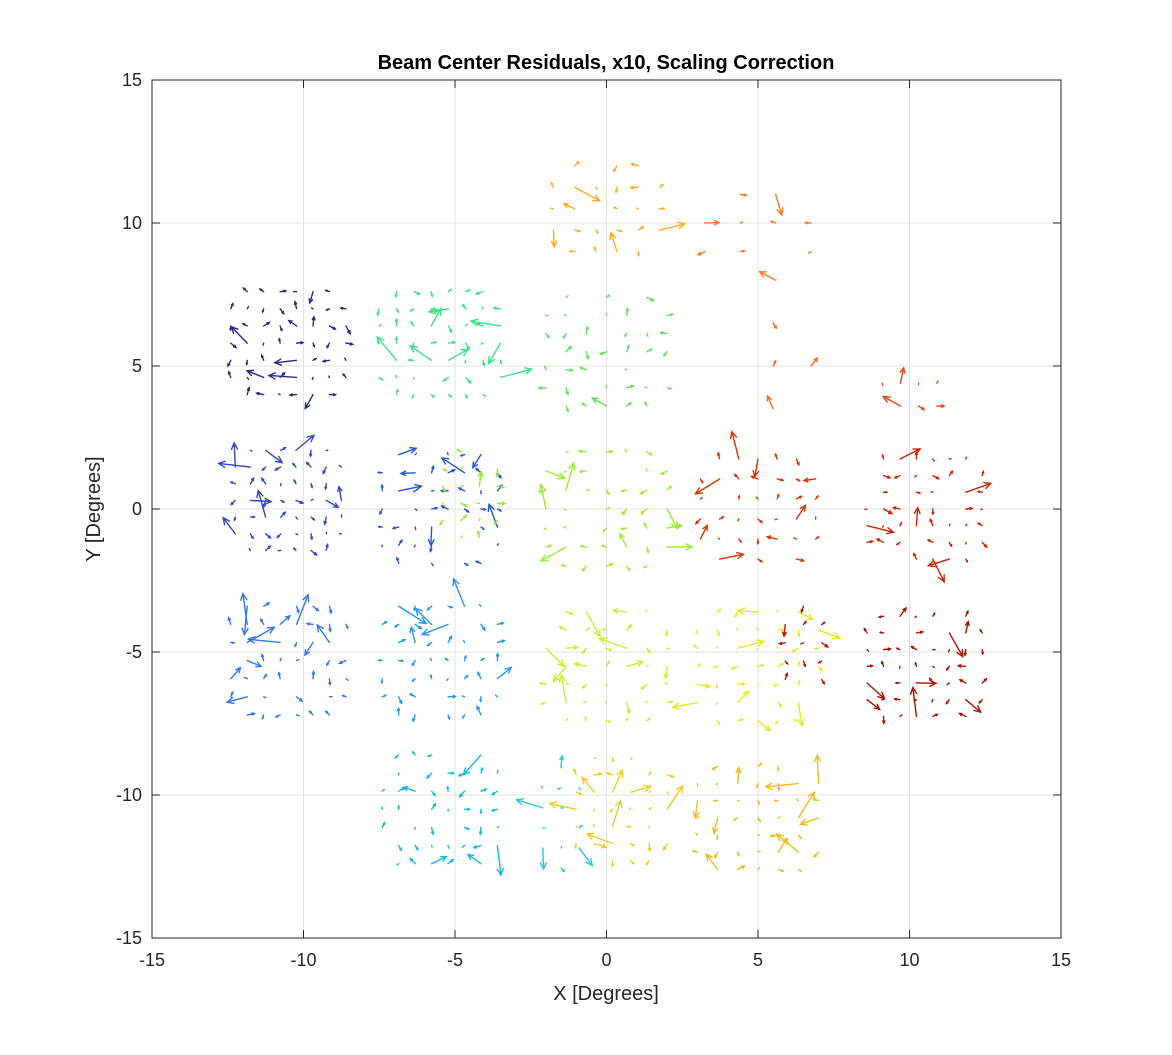 The width and height of the screenshot is (1172, 1055). Describe the element at coordinates (132, 223) in the screenshot. I see `y-tick-label: 10` at that location.